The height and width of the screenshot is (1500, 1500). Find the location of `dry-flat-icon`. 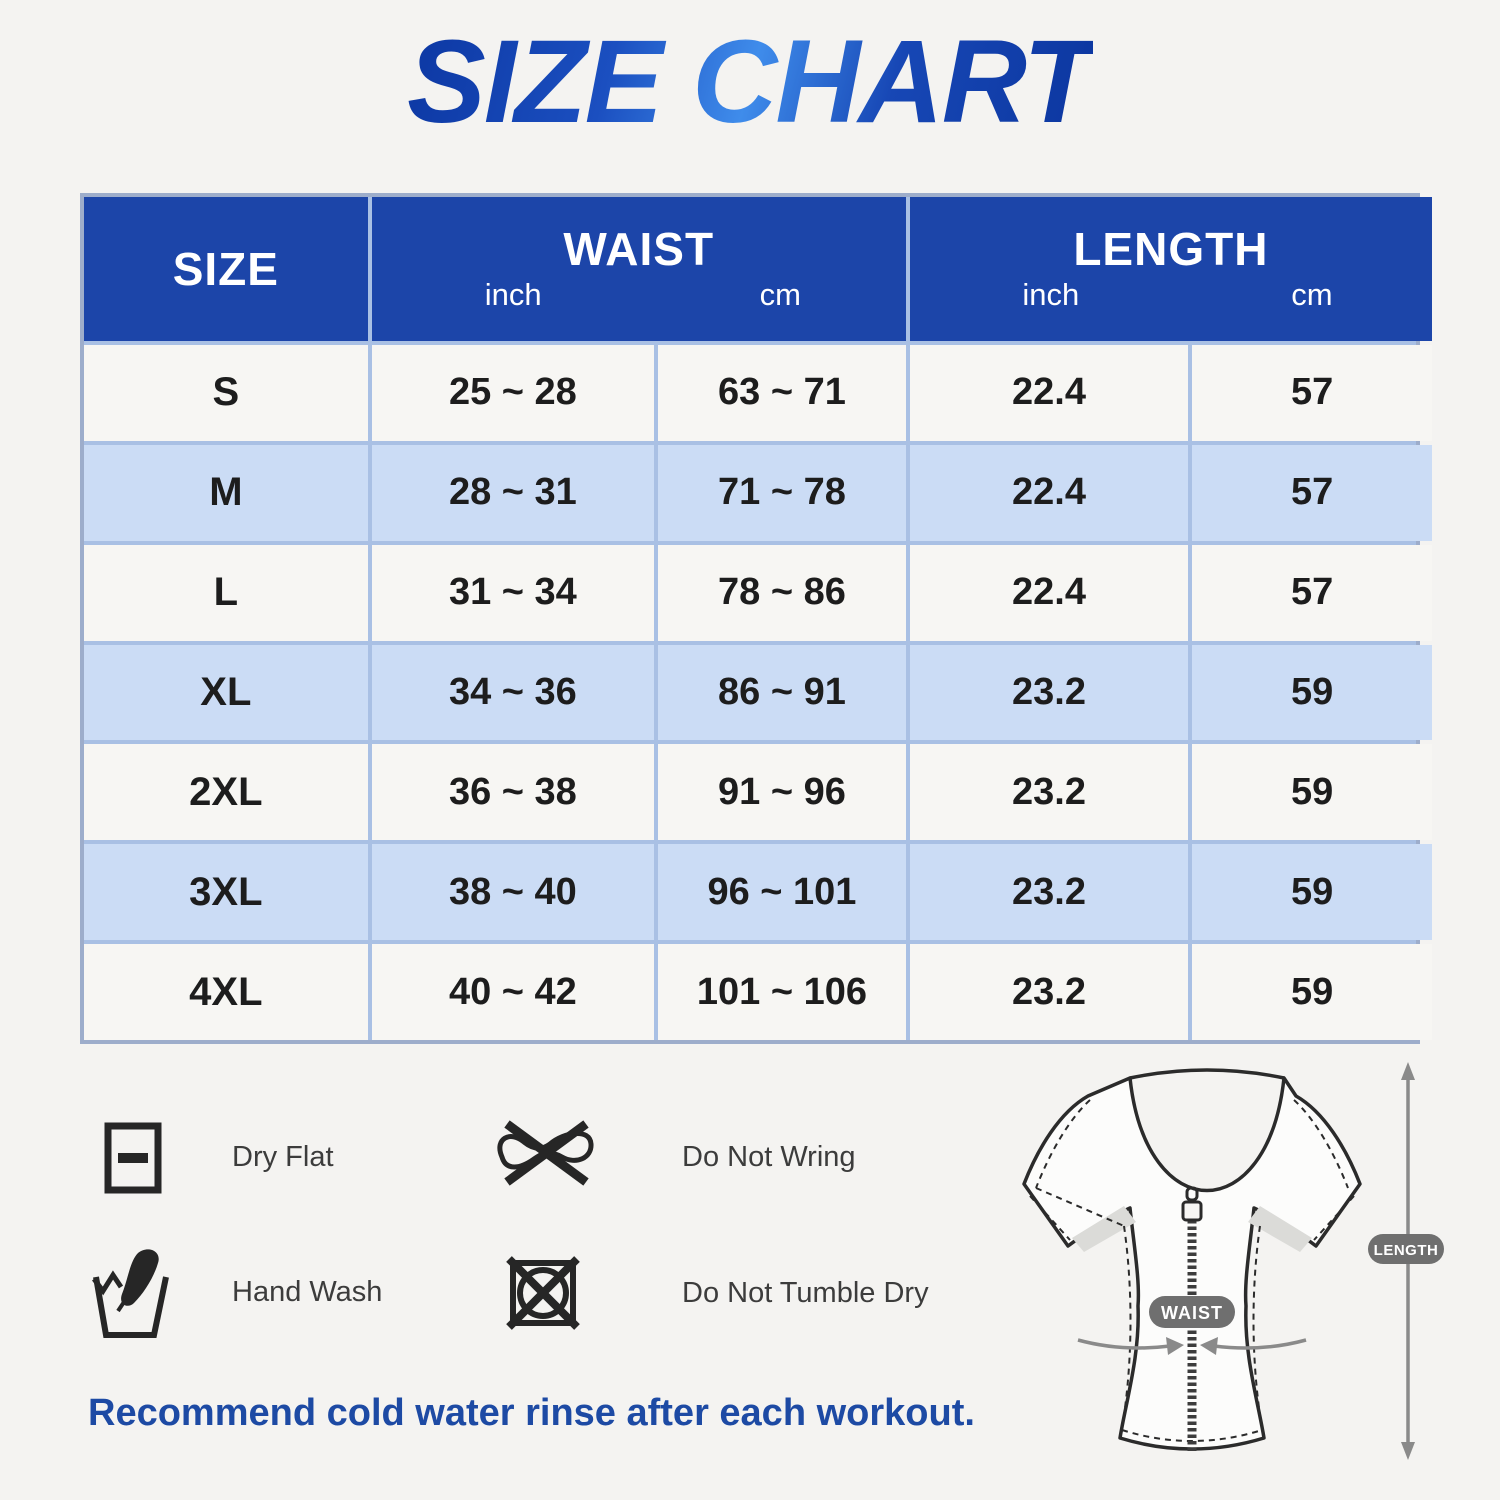

dry-flat-icon is located at coordinates (133, 1158).